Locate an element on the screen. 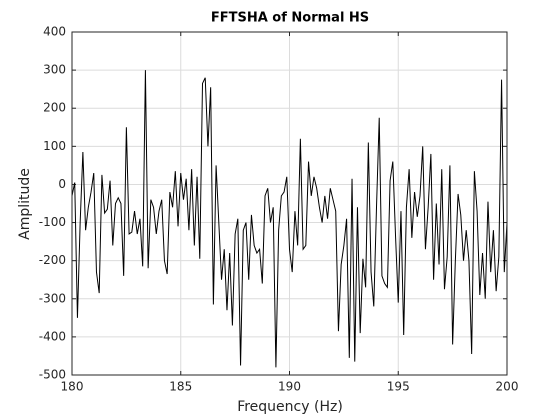 This screenshot has width=560, height=420. y-tick-label: 100 is located at coordinates (54, 146).